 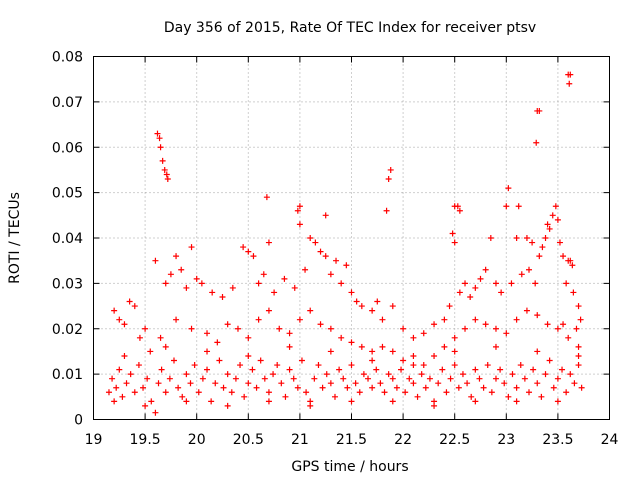 What do you see at coordinates (15, 238) in the screenshot?
I see `y-axis-label: ROTI / TECUs` at bounding box center [15, 238].